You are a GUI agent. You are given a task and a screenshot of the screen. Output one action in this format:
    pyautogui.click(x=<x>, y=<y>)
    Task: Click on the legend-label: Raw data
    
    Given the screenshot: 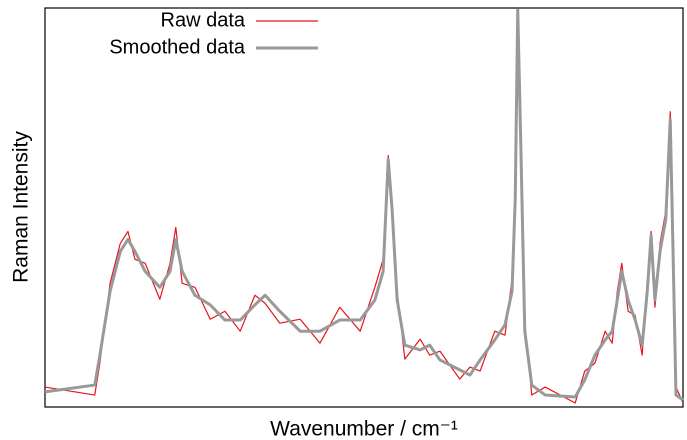 What is the action you would take?
    pyautogui.click(x=203, y=20)
    